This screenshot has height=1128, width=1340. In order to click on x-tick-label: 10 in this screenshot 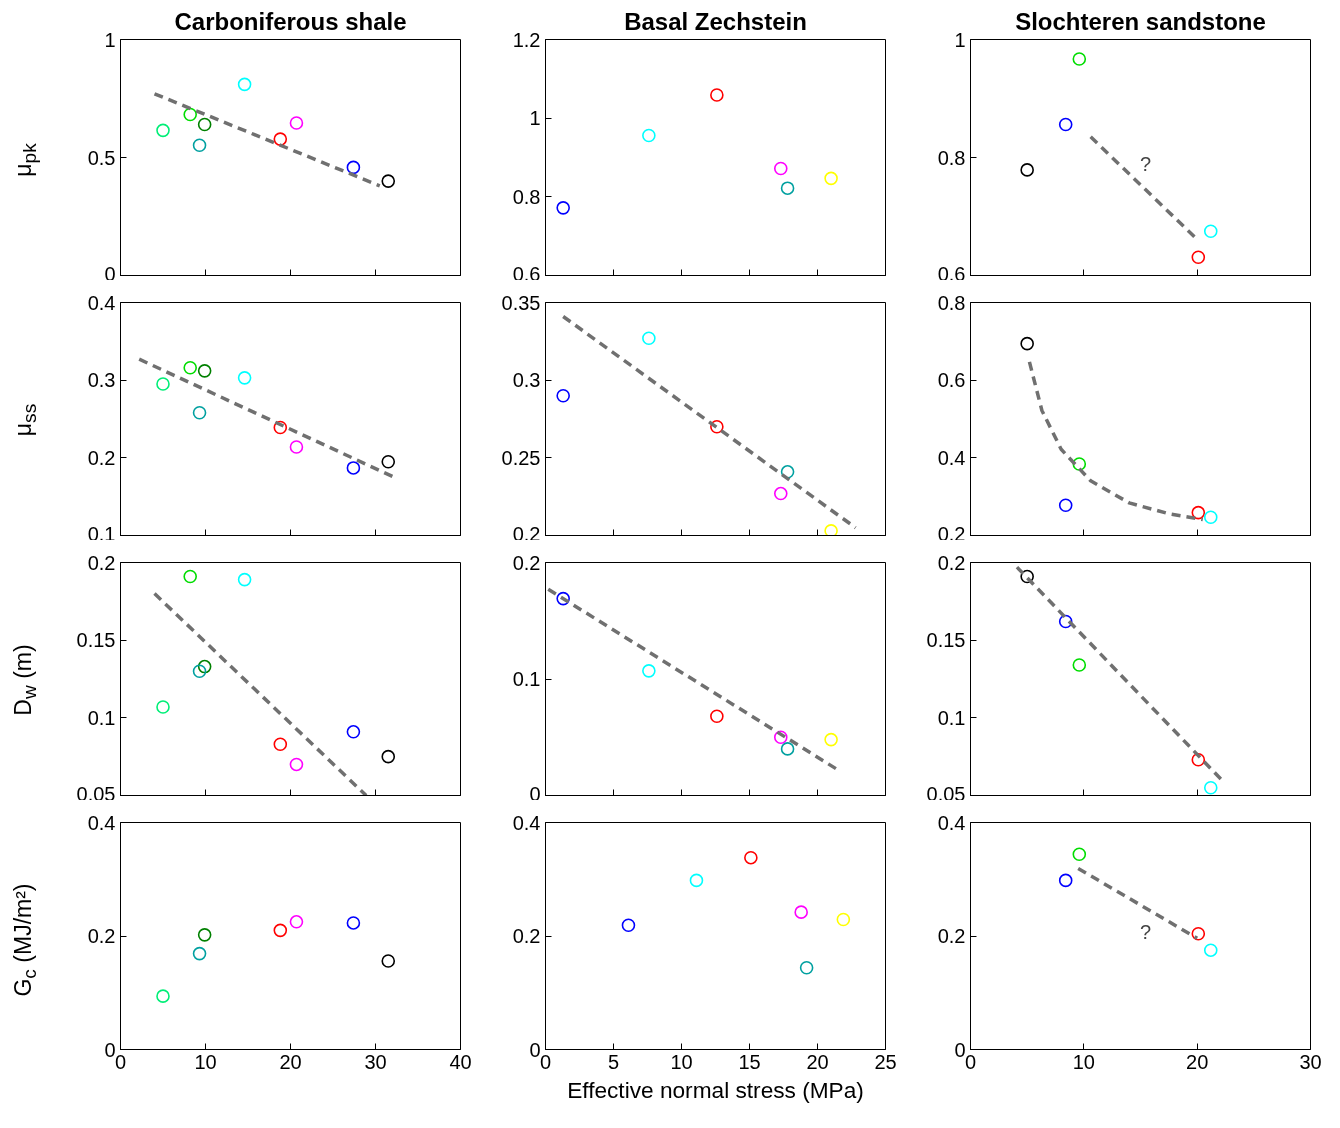, I will do `click(205, 1061)`.